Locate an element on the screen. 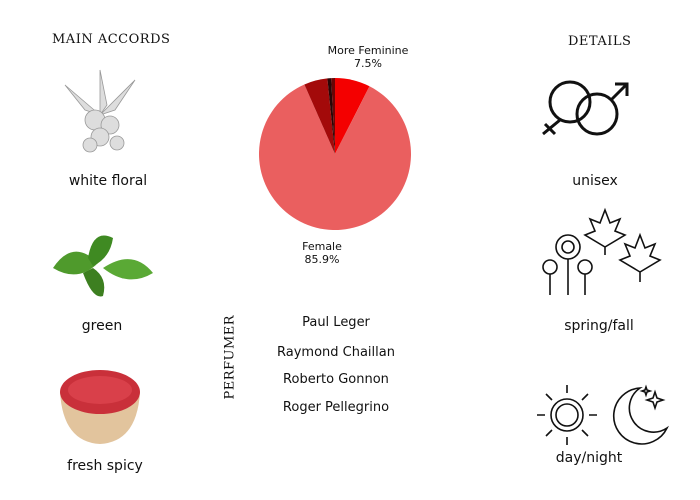 This screenshot has width=700, height=500. slice-name: Female is located at coordinates (322, 246).